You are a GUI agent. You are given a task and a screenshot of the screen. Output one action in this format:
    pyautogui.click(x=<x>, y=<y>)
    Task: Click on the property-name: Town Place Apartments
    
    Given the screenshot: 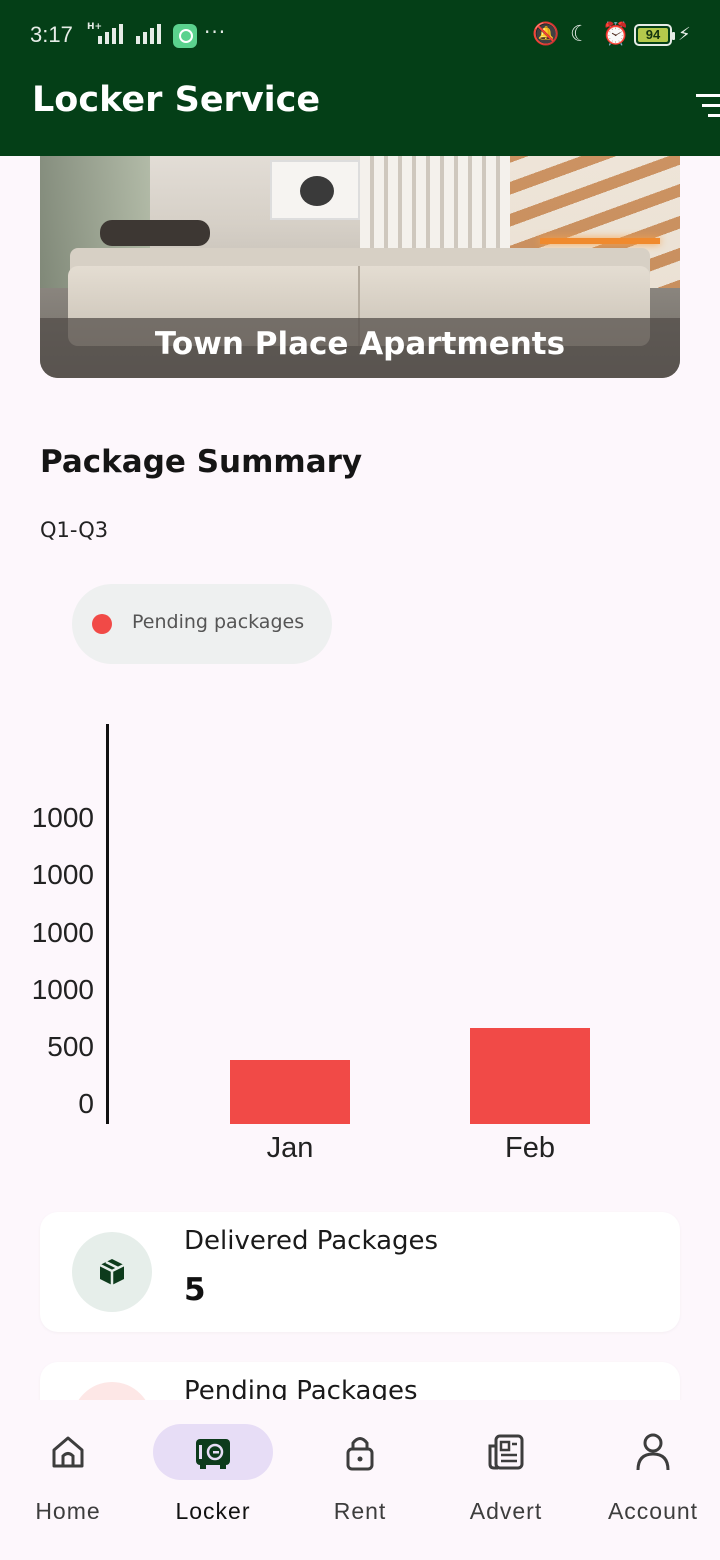 What is the action you would take?
    pyautogui.click(x=360, y=344)
    